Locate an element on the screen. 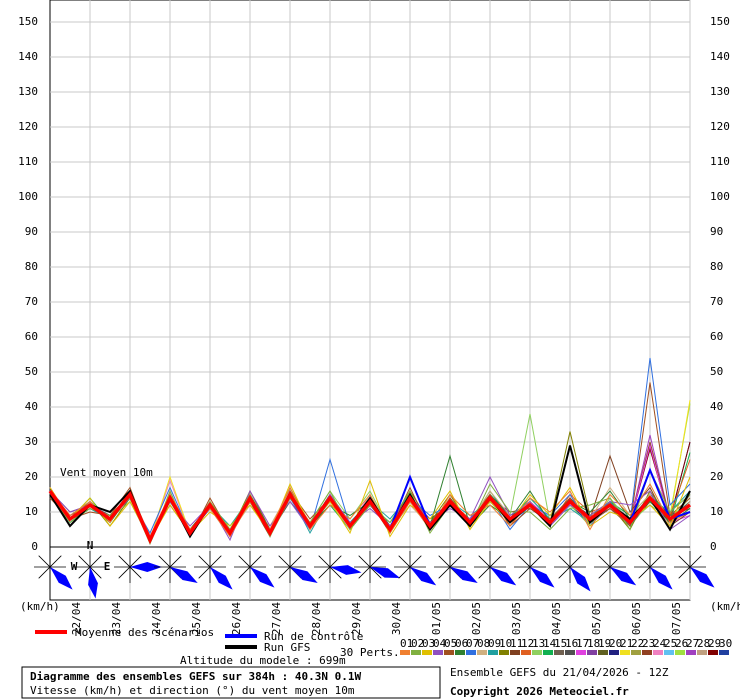 This screenshot has height=700, width=740. legend-label: Run de contrôle is located at coordinates (313, 636).